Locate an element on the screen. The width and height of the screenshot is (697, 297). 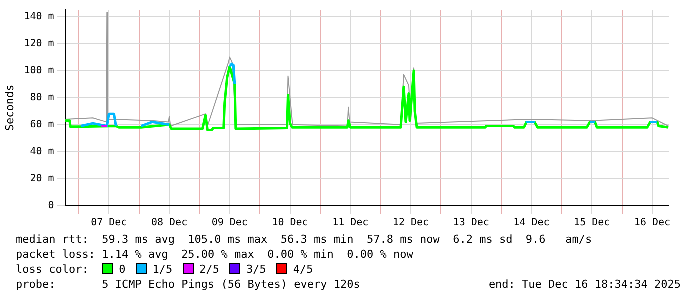
y-tick-label: 120 m is located at coordinates (39, 44).